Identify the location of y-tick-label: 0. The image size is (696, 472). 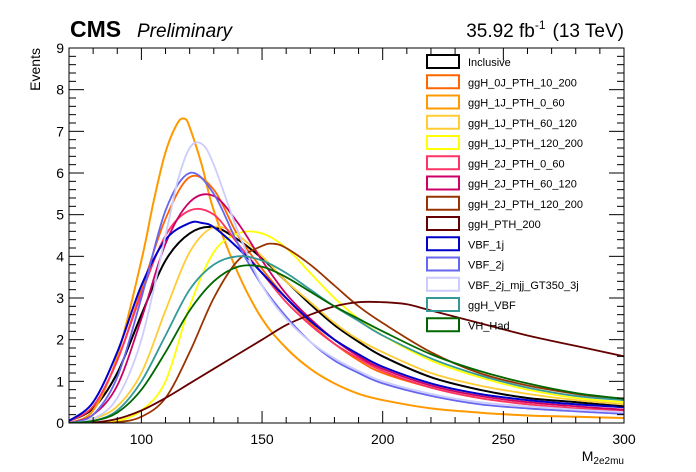
(60, 423).